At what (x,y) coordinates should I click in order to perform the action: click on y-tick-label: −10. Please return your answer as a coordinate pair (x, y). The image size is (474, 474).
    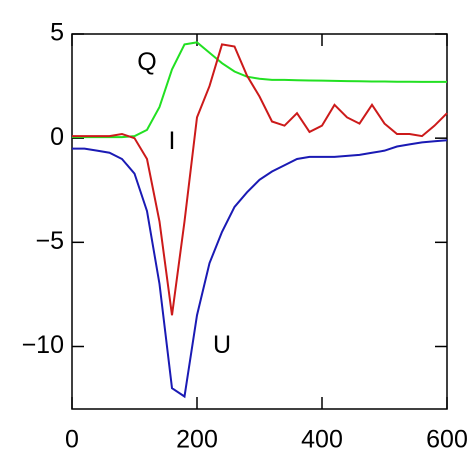
    Looking at the image, I should click on (43, 345).